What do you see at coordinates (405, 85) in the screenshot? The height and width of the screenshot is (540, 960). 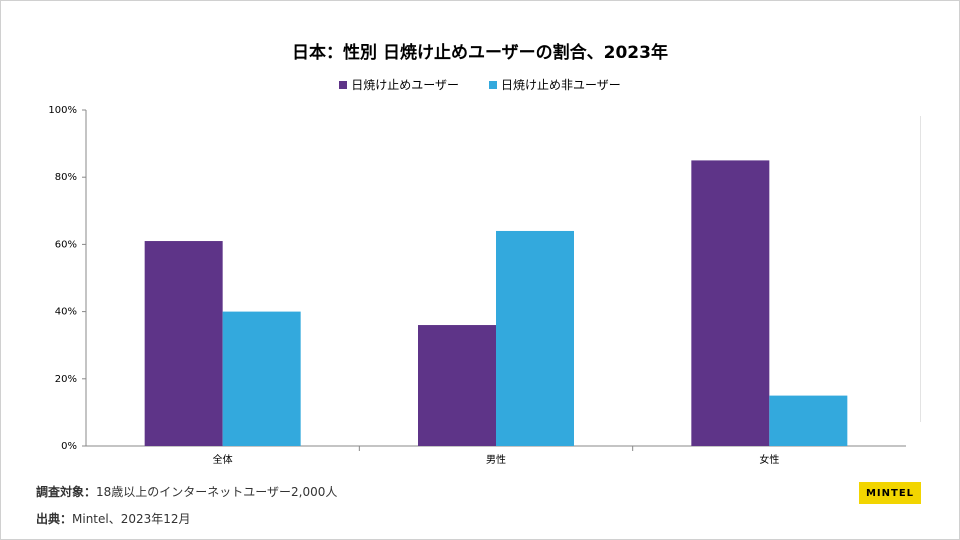 I see `legend-label-users: 日焼け止めユーザー` at bounding box center [405, 85].